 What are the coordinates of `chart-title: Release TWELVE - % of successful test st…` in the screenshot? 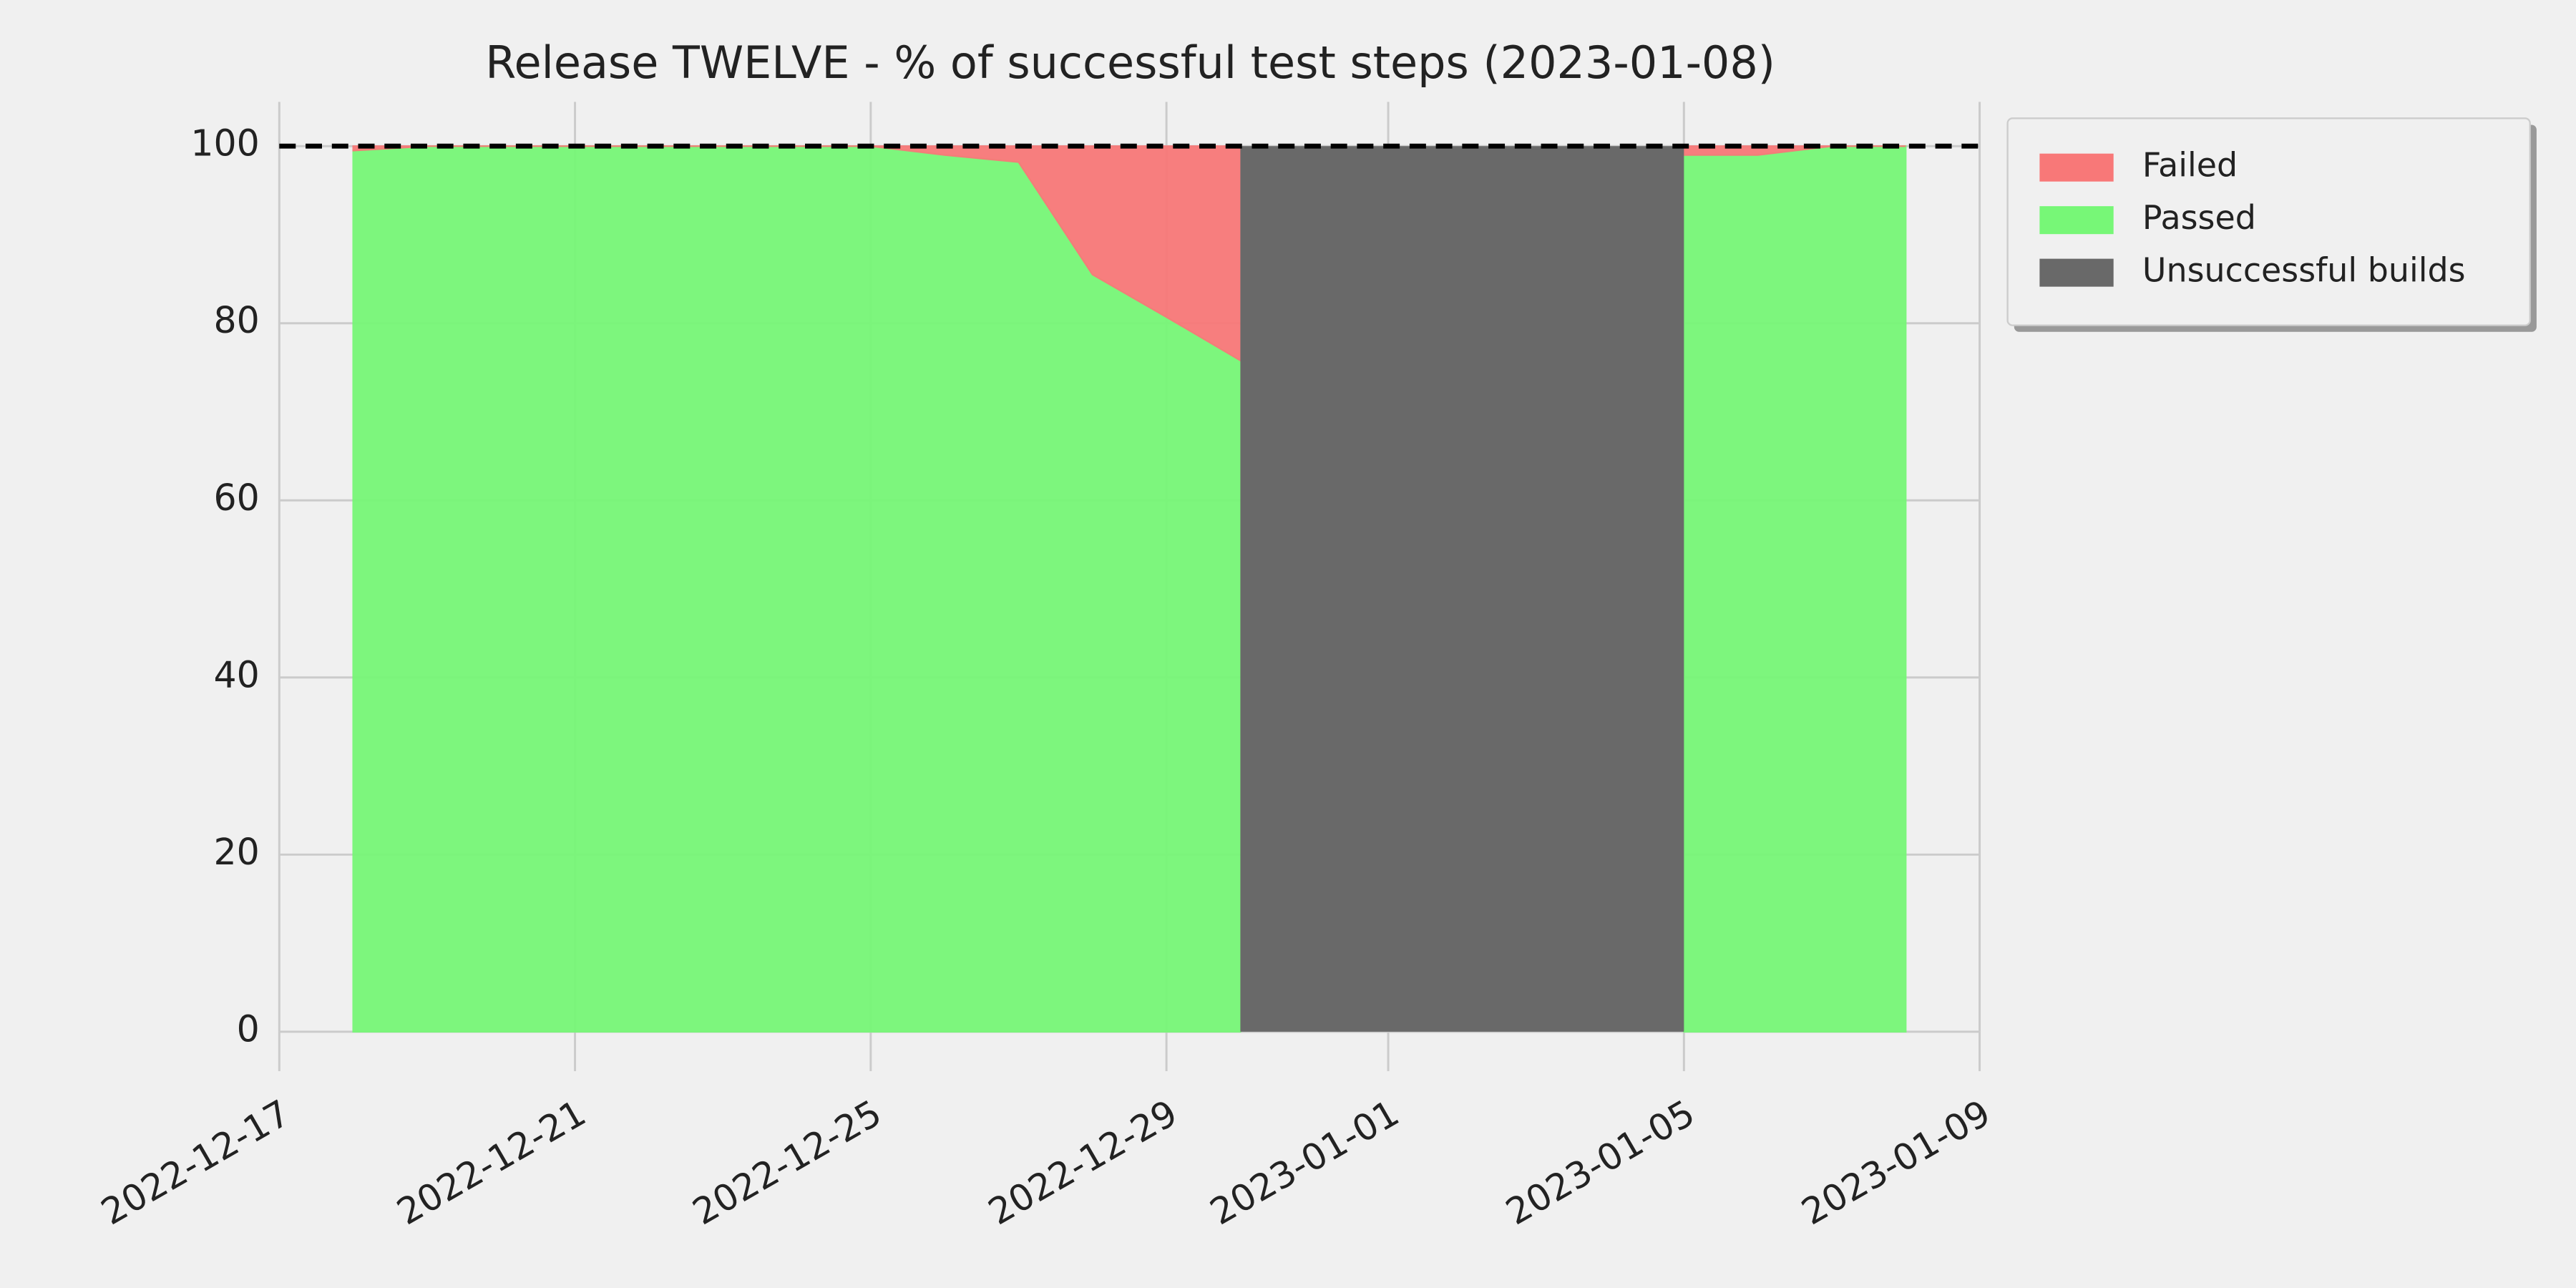 It's located at (1130, 62).